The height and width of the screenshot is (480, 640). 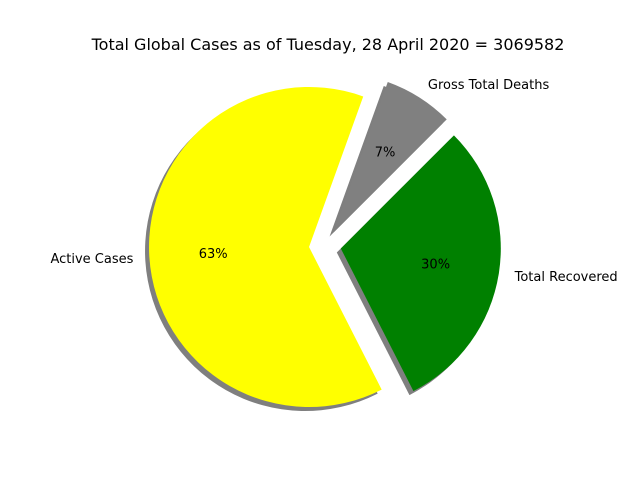 I want to click on slice-percent-active-cases: 63%, so click(x=213, y=254).